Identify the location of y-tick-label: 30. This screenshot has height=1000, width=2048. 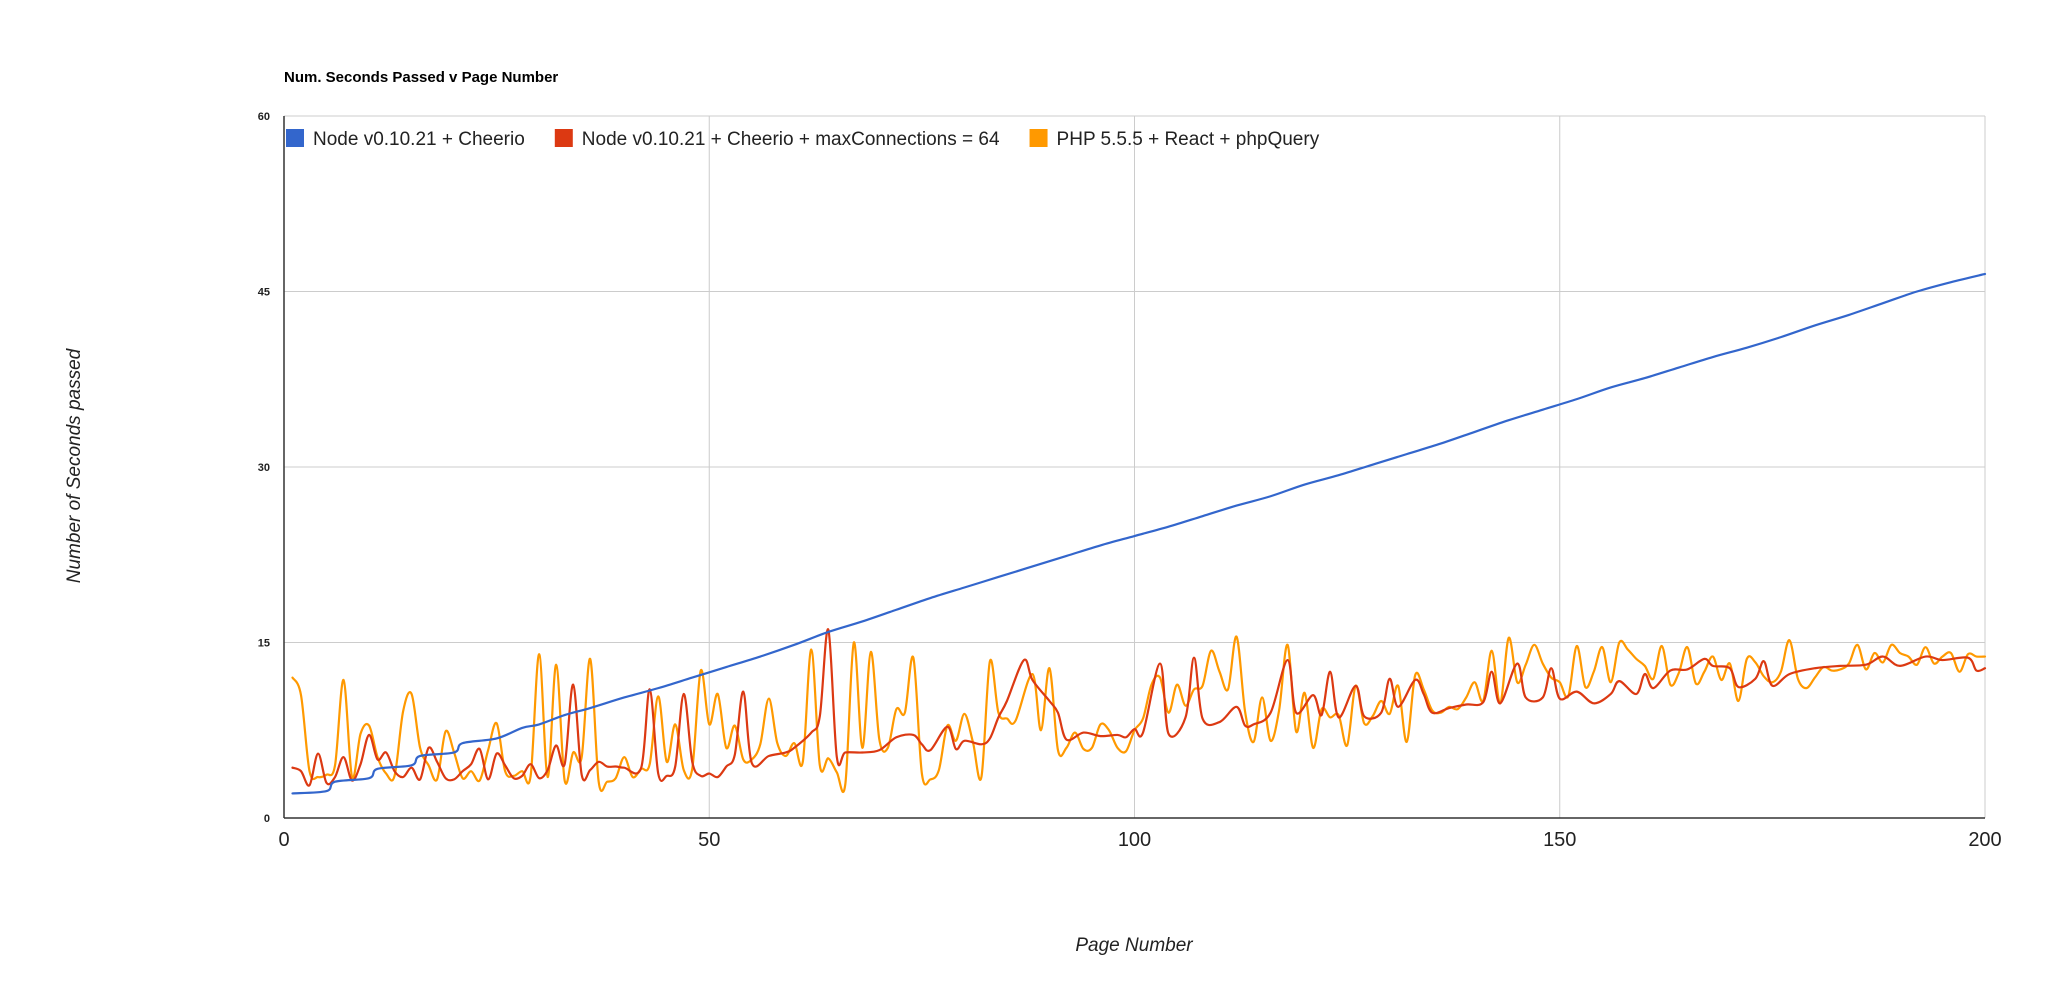
(264, 468).